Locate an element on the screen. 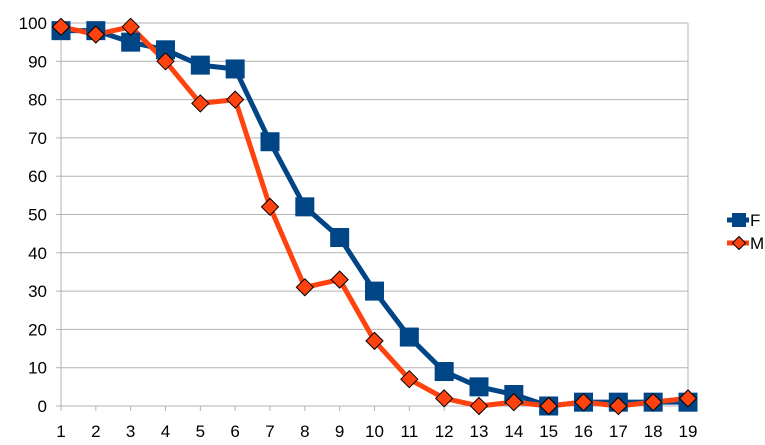 This screenshot has width=765, height=445. y-axis-tick-labels: 0 10 20 30 40 50 60 70 80 90 100 is located at coordinates (33, 215).